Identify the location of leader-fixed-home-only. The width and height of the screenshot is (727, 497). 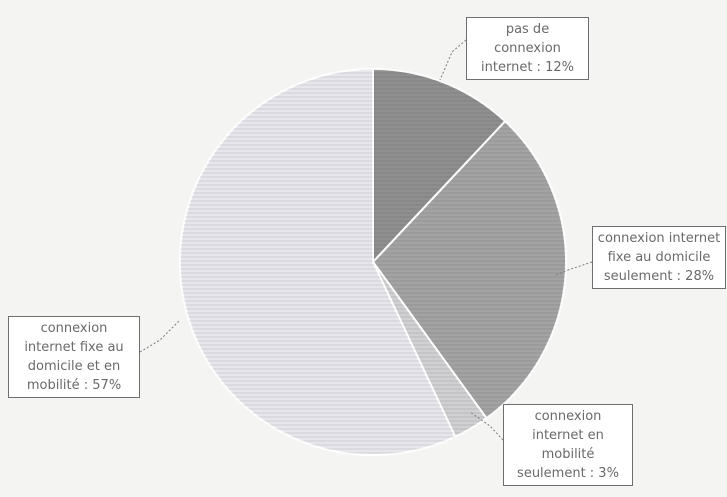
(574, 268).